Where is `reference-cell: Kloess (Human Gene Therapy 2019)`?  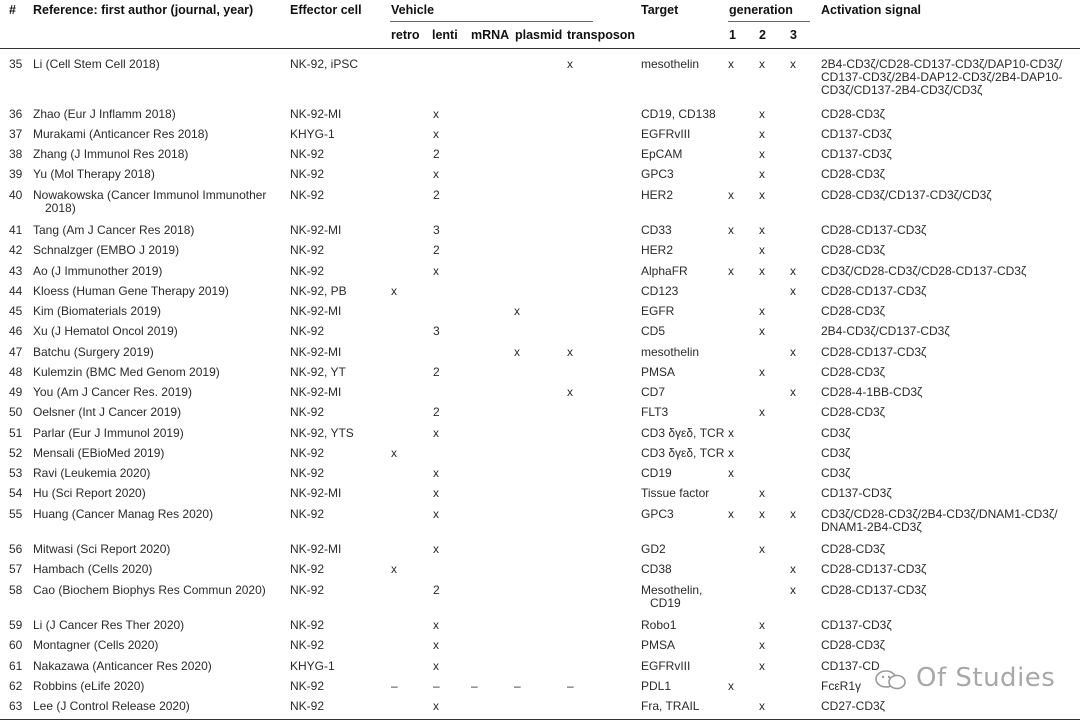
reference-cell: Kloess (Human Gene Therapy 2019) is located at coordinates (131, 291).